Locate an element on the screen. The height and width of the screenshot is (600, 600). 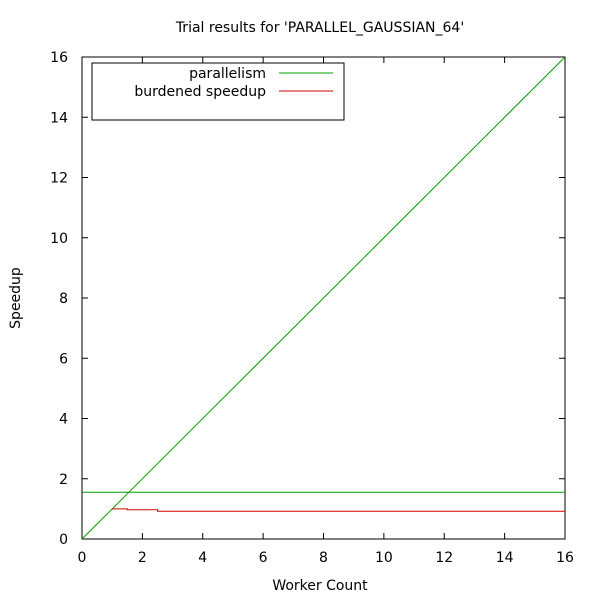
x-tick-label: 8 is located at coordinates (323, 558).